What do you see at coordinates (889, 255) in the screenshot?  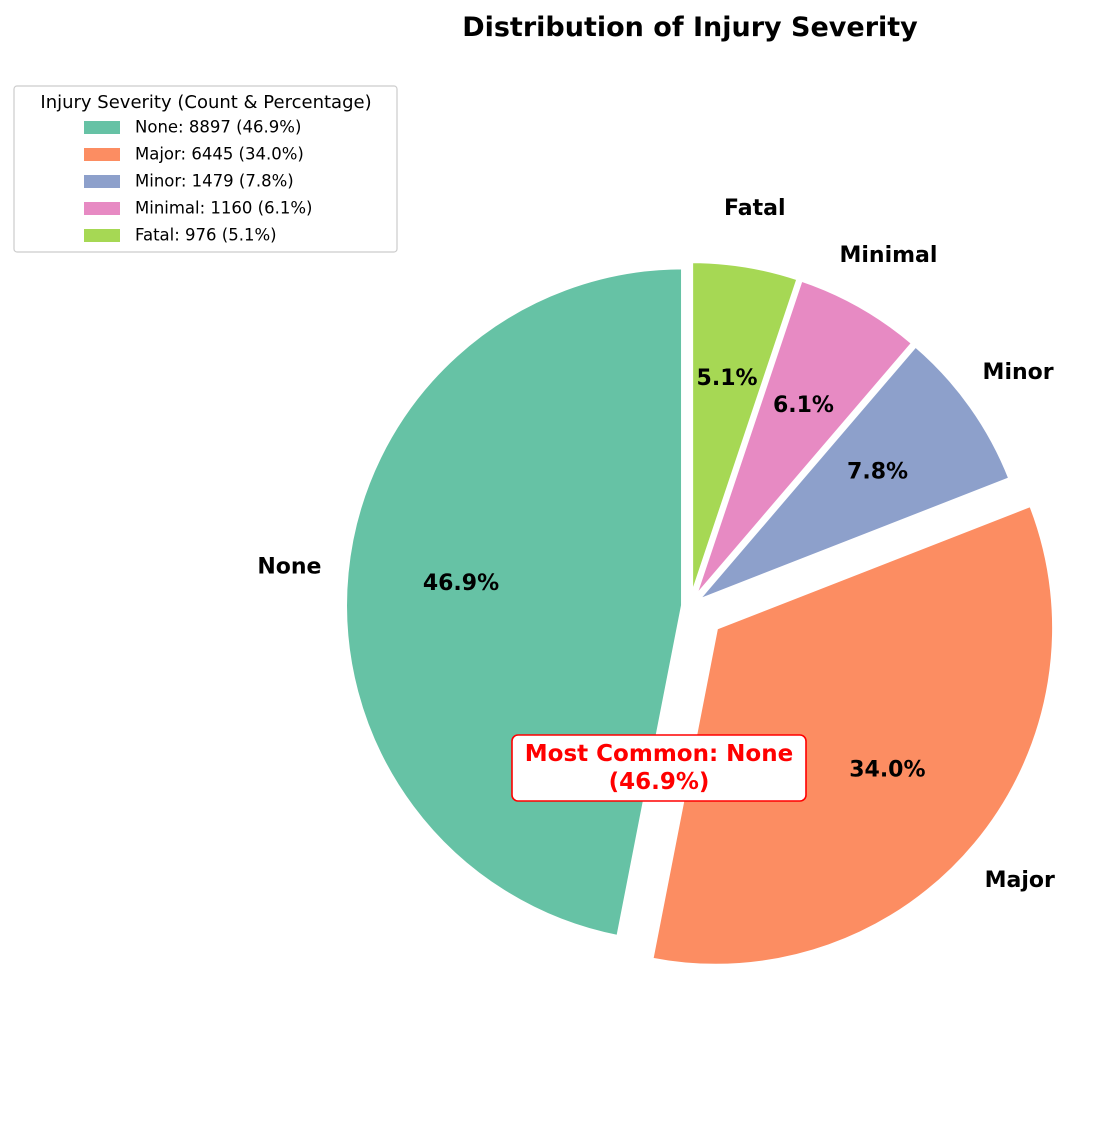 I see `slice-label-minimal: Minimal` at bounding box center [889, 255].